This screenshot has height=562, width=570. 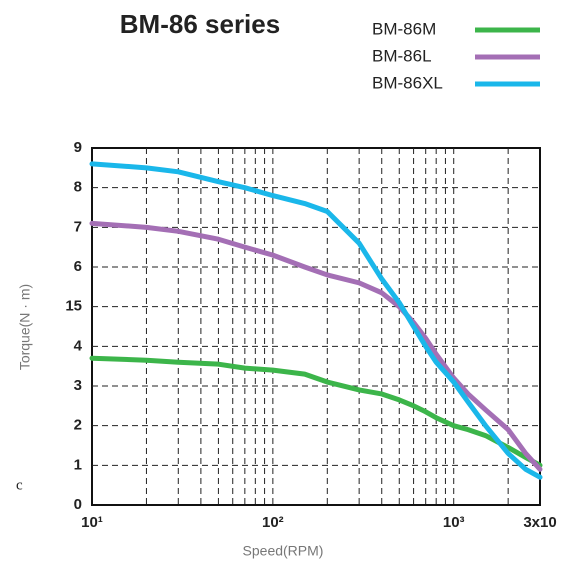 What do you see at coordinates (78, 504) in the screenshot?
I see `y-tick-label: 0` at bounding box center [78, 504].